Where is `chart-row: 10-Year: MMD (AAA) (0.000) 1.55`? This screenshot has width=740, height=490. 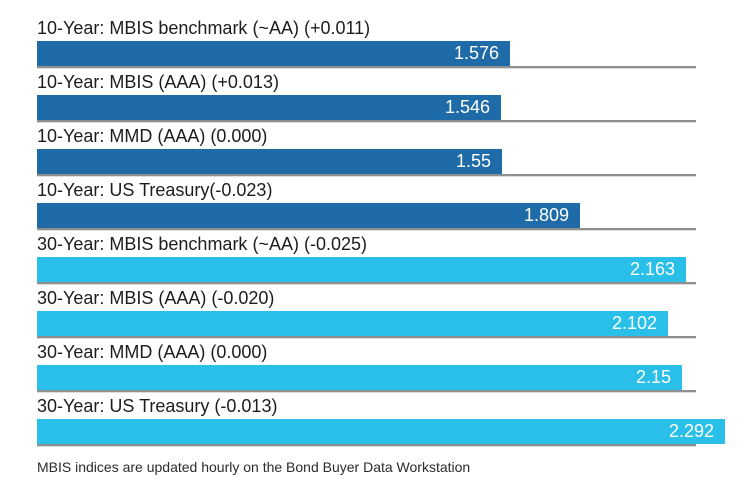 chart-row: 10-Year: MMD (AAA) (0.000) 1.55 is located at coordinates (388, 150).